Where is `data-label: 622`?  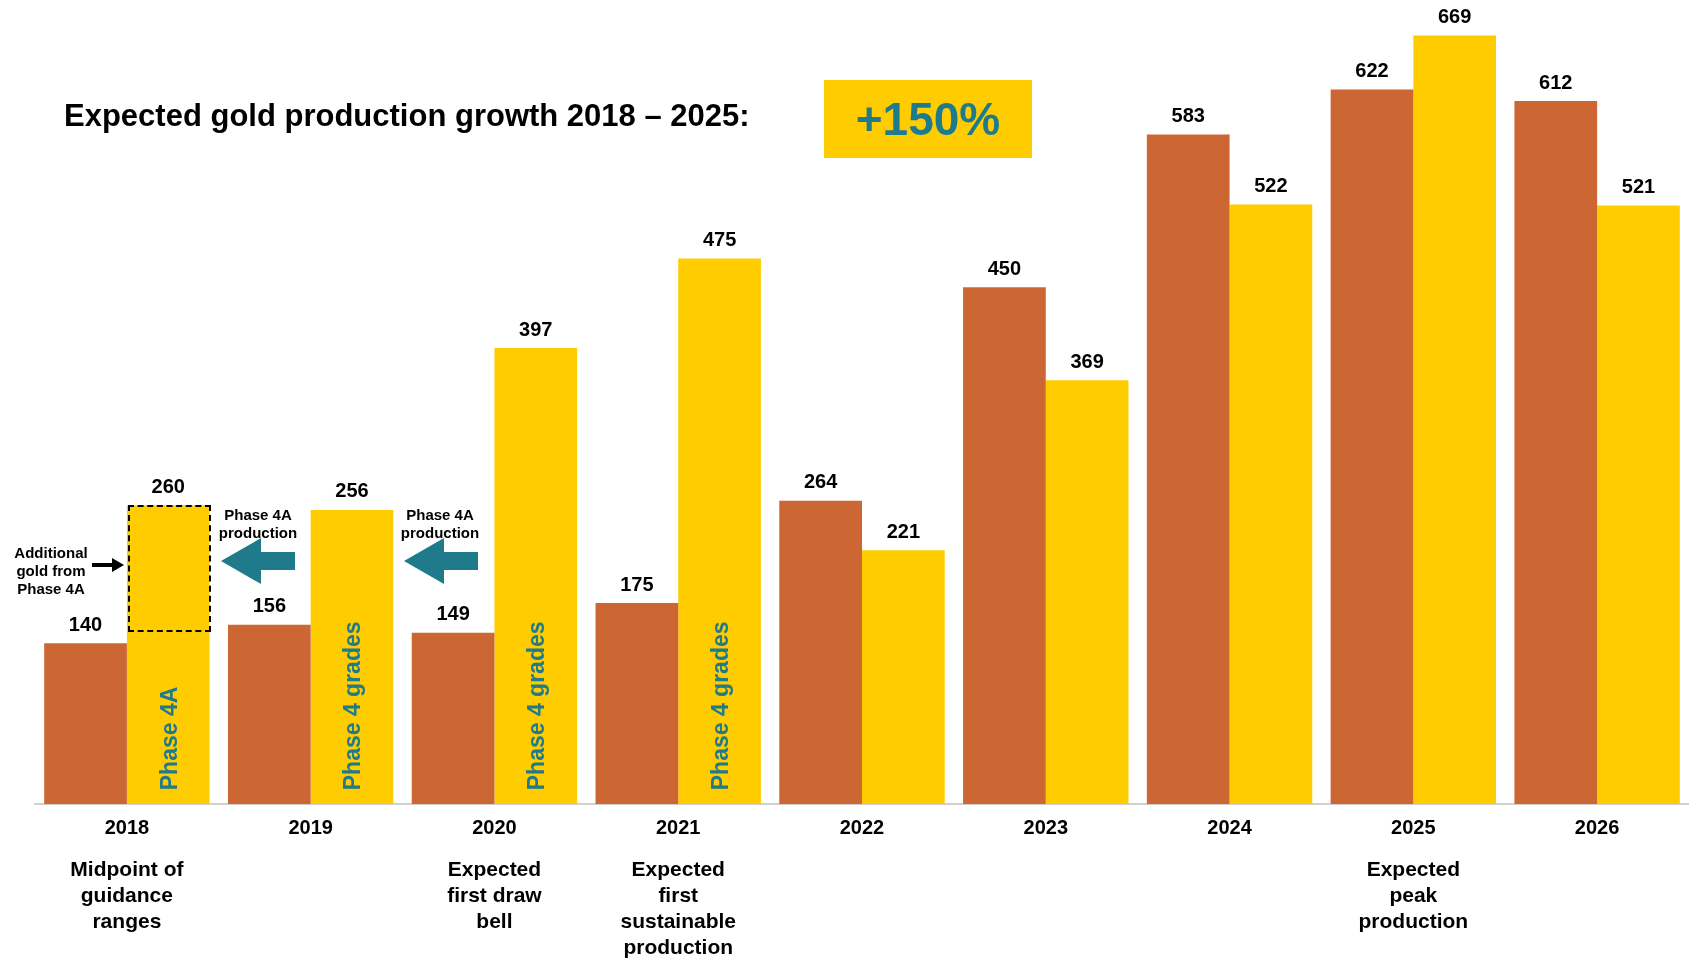 data-label: 622 is located at coordinates (1372, 70).